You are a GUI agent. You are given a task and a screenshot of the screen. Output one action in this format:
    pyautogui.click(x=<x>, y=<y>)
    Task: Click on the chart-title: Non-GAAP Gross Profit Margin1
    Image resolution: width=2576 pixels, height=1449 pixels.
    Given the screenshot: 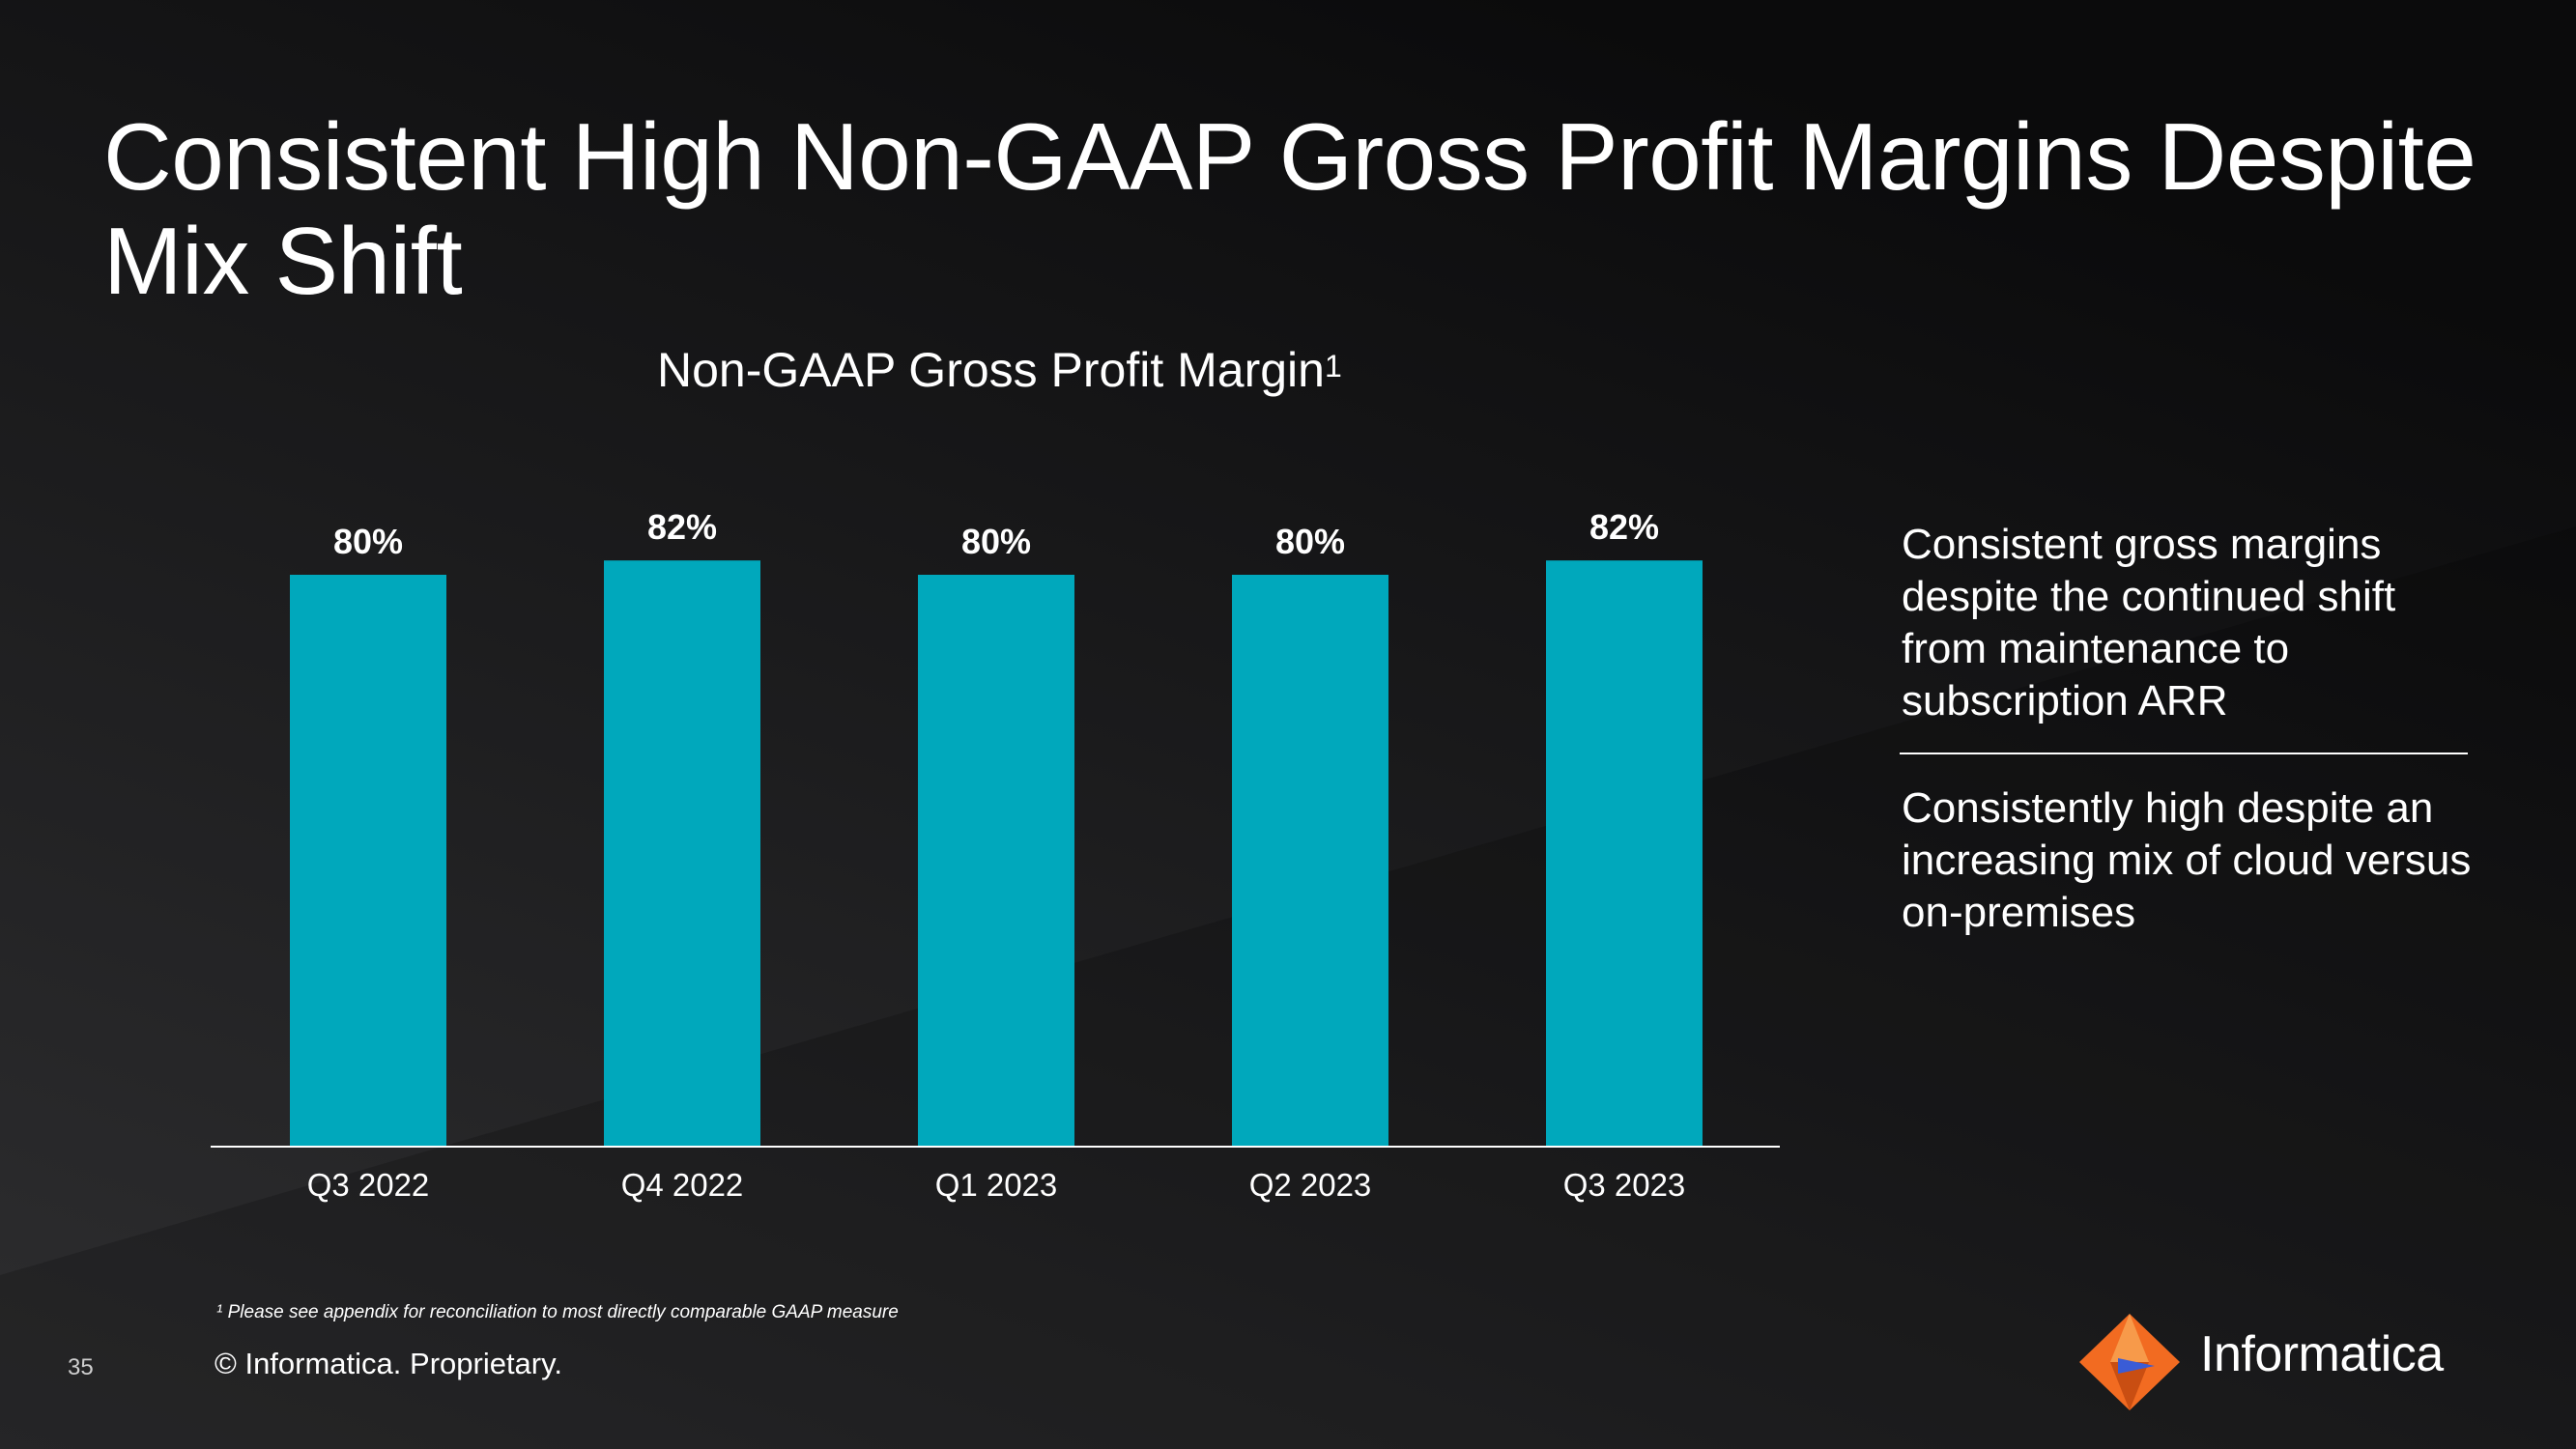 What is the action you would take?
    pyautogui.click(x=1092, y=370)
    